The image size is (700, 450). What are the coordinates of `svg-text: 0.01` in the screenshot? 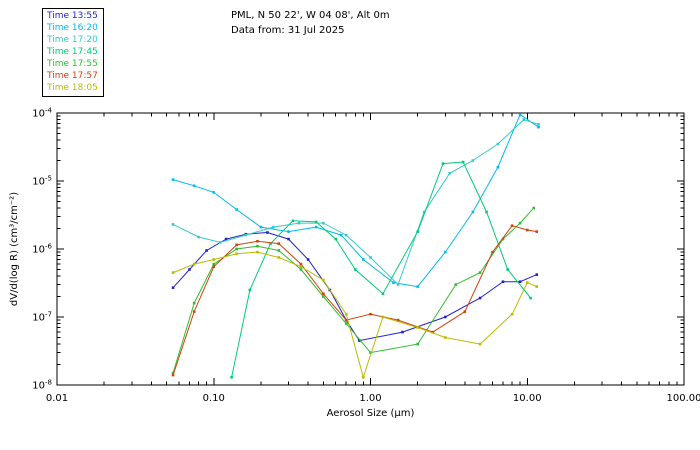 It's located at (57, 398).